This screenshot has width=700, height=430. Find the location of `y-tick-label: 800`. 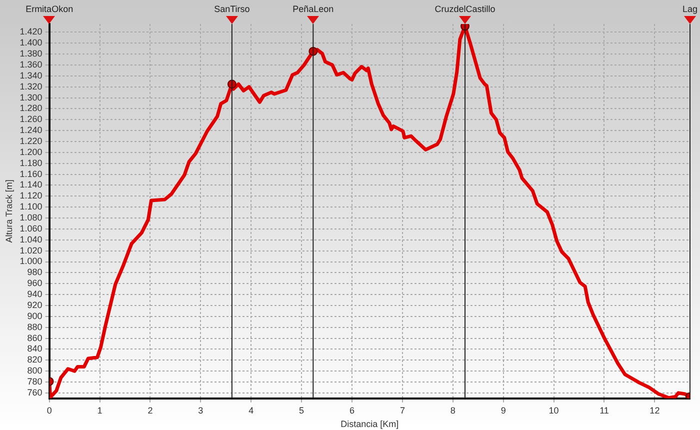

y-tick-label: 800 is located at coordinates (34, 371).